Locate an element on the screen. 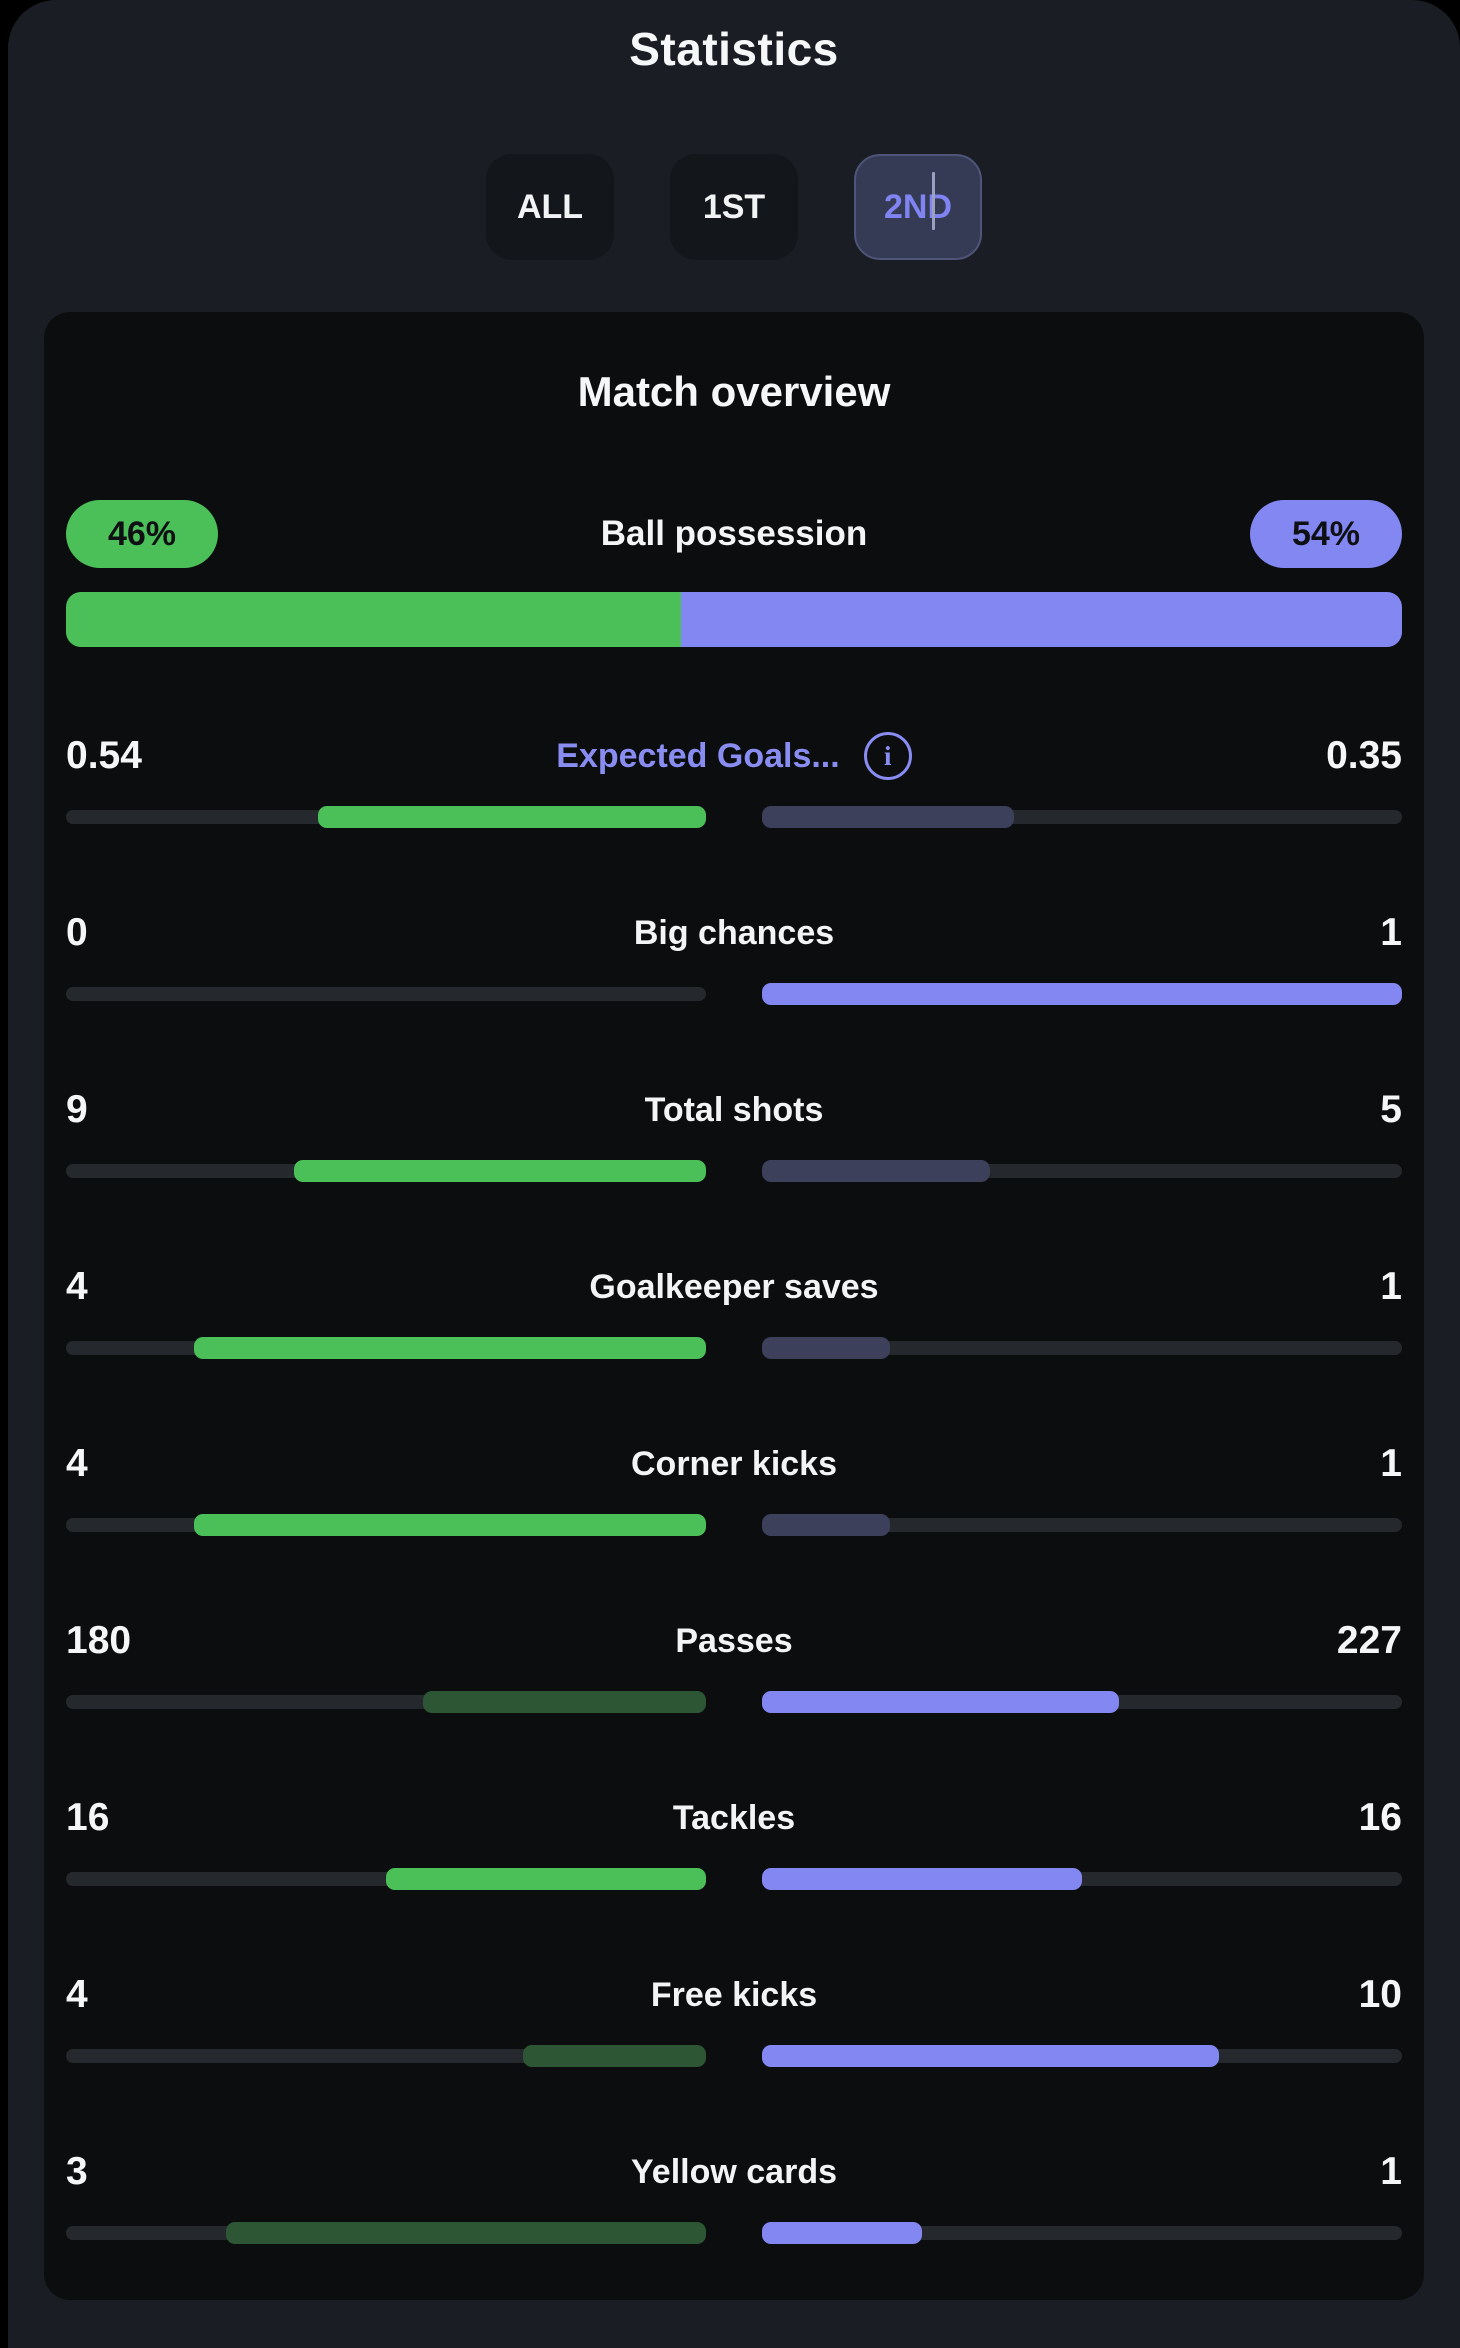 This screenshot has width=1460, height=2348. stat-head: 4 Corner kicks 1 is located at coordinates (734, 1464).